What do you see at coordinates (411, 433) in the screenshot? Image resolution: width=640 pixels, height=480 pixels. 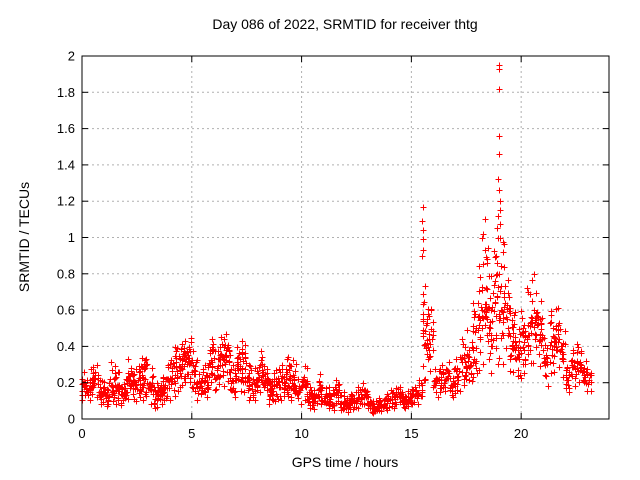 I see `x-tick-label: 15` at bounding box center [411, 433].